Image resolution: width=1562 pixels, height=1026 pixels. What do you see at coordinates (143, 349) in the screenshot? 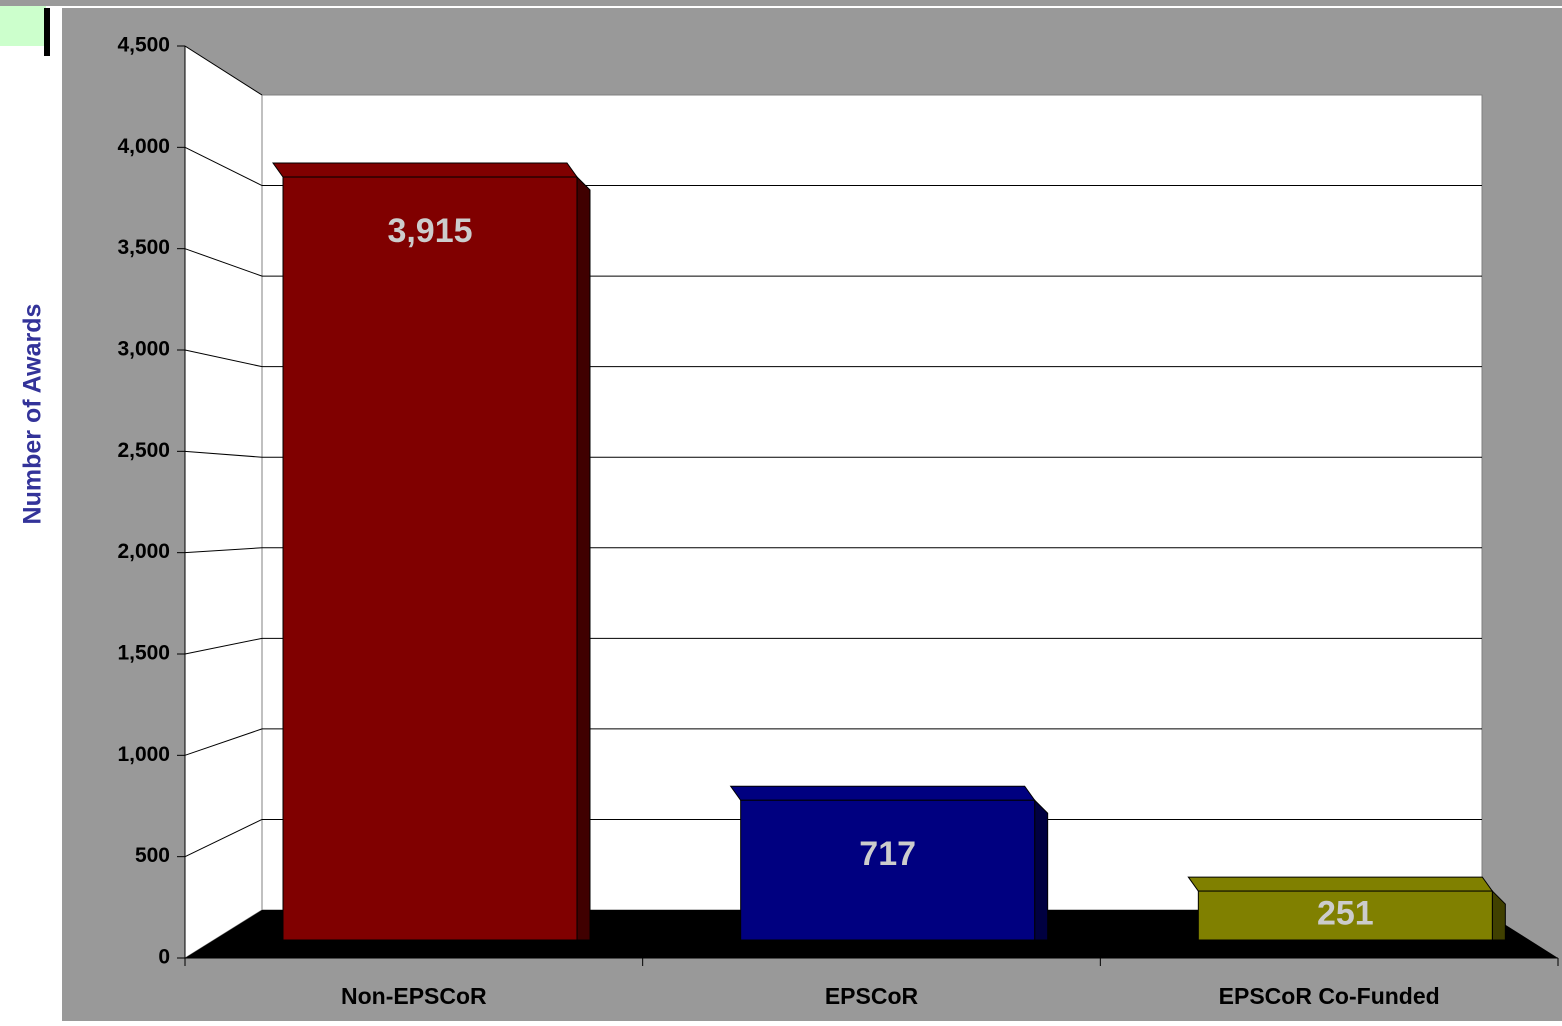
I see `y-tick-label: 3,000` at bounding box center [143, 349].